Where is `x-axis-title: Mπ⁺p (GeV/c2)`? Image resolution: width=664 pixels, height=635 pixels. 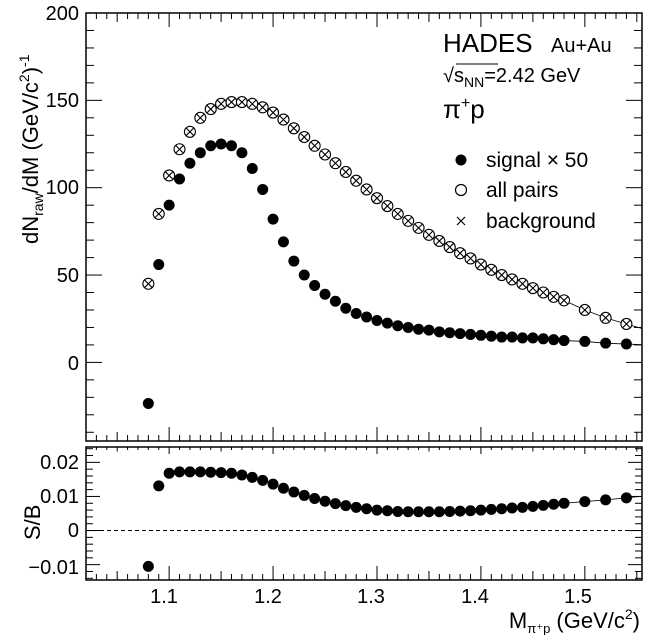
x-axis-title: Mπ⁺p (GeV/c2) is located at coordinates (574, 620).